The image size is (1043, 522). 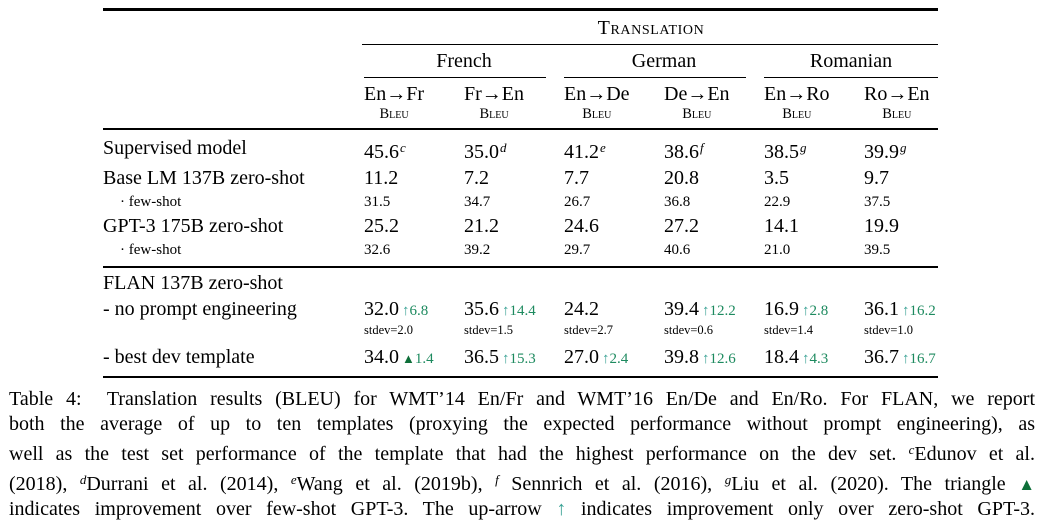 What do you see at coordinates (619, 358) in the screenshot?
I see `improvement-delta: 2.4` at bounding box center [619, 358].